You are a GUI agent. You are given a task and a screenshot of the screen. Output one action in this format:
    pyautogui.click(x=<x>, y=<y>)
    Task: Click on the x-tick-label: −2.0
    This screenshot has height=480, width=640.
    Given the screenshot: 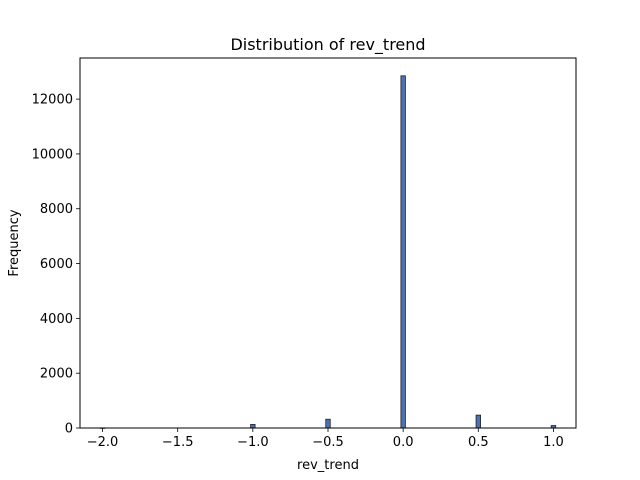 What is the action you would take?
    pyautogui.click(x=103, y=442)
    